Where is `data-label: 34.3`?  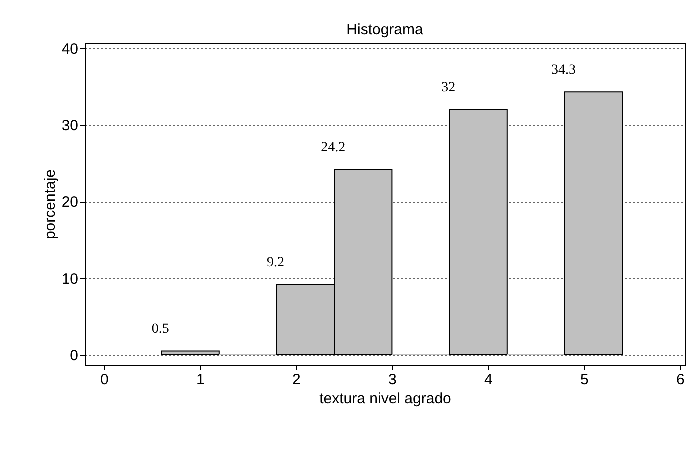 data-label: 34.3 is located at coordinates (564, 70).